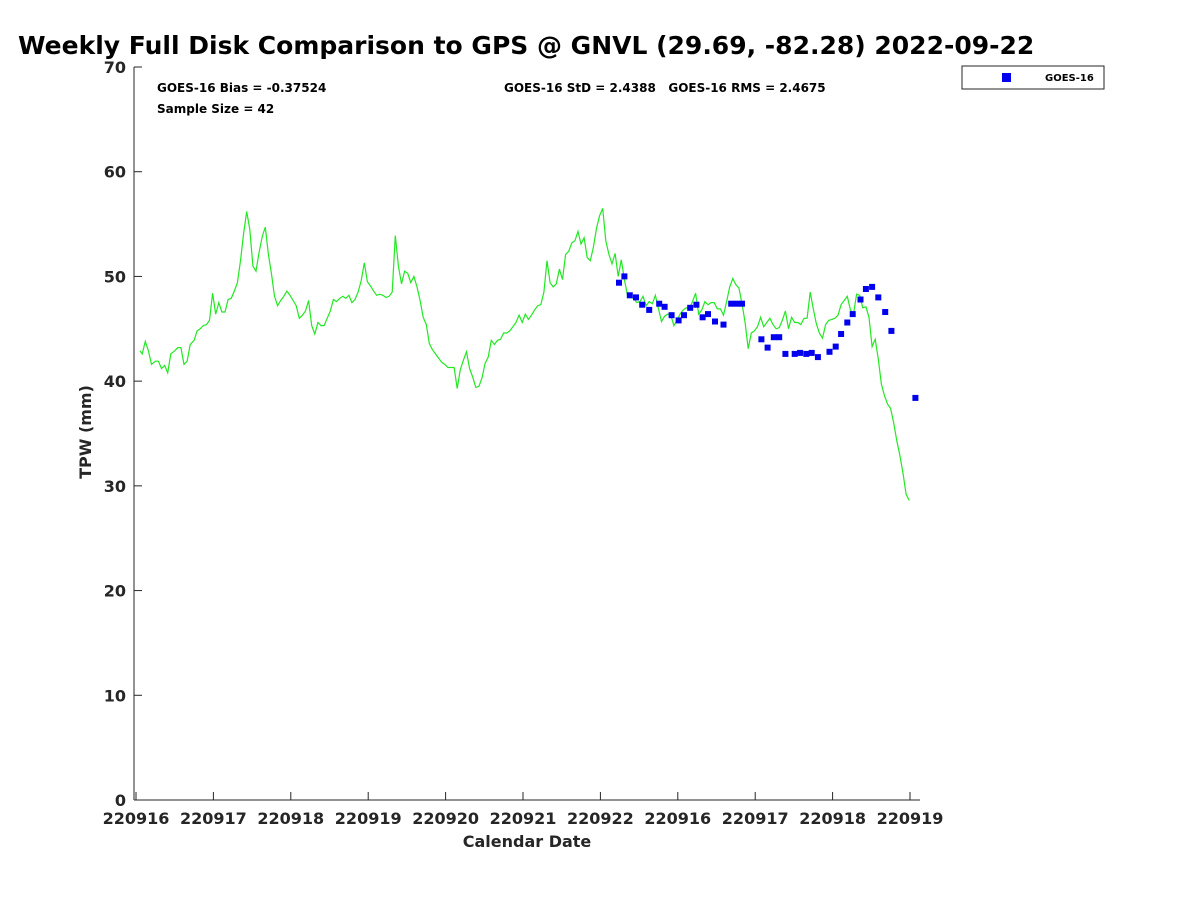 The image size is (1200, 900). What do you see at coordinates (123, 434) in the screenshot?
I see `y-ticks: 0 10 20 30 40 50 60 70` at bounding box center [123, 434].